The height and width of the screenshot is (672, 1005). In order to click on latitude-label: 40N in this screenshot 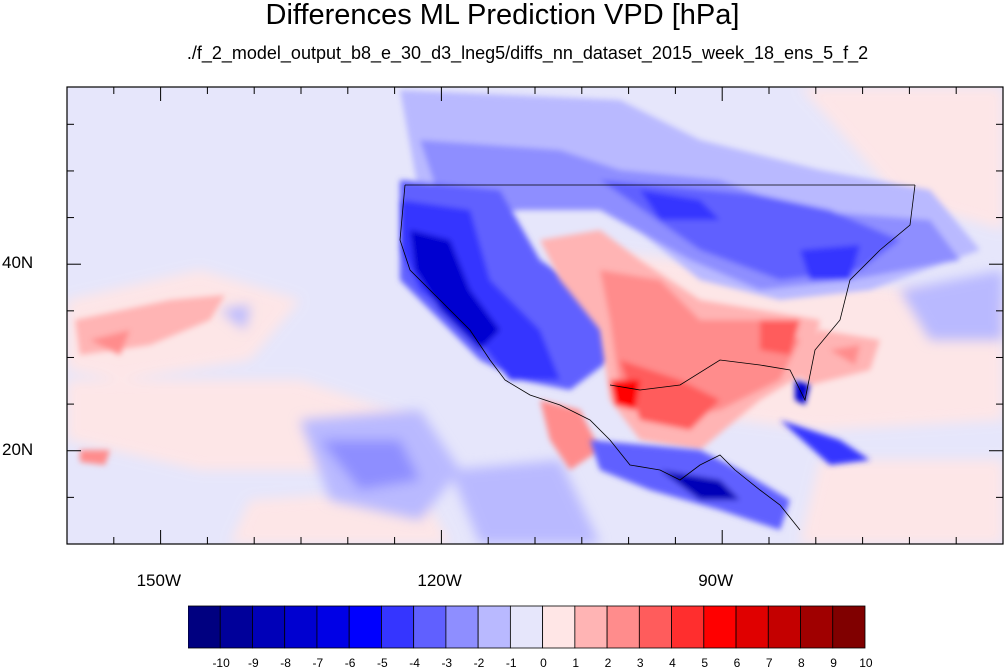, I will do `click(18, 263)`.